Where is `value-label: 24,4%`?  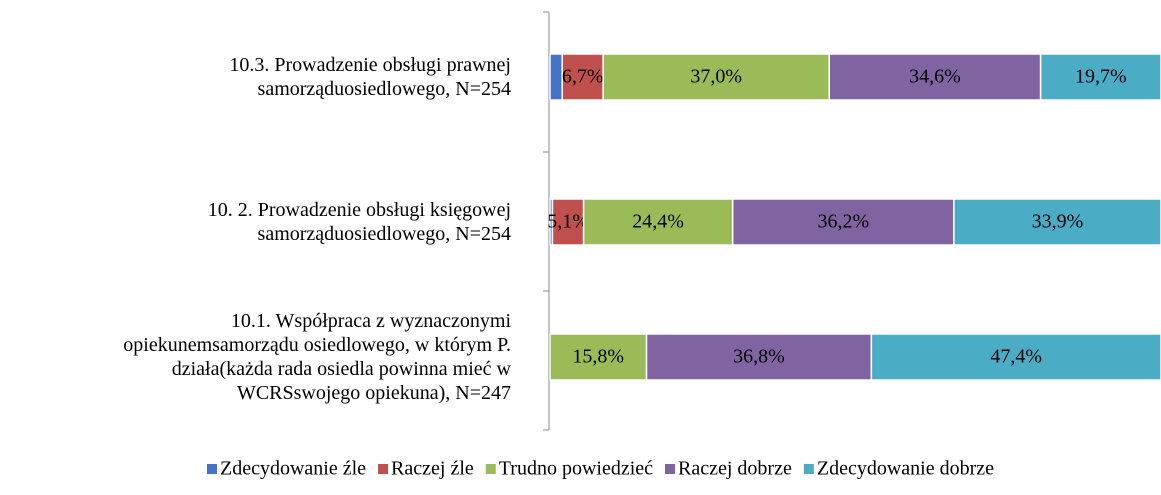 value-label: 24,4% is located at coordinates (658, 222).